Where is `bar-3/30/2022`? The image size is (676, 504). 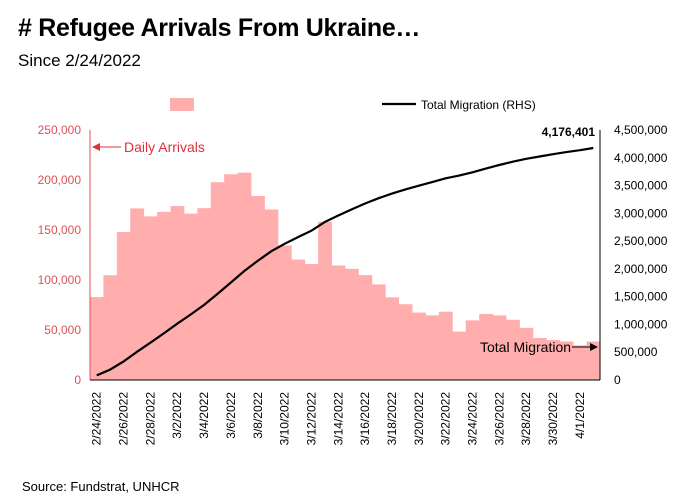 bar-3/30/2022 is located at coordinates (553, 360).